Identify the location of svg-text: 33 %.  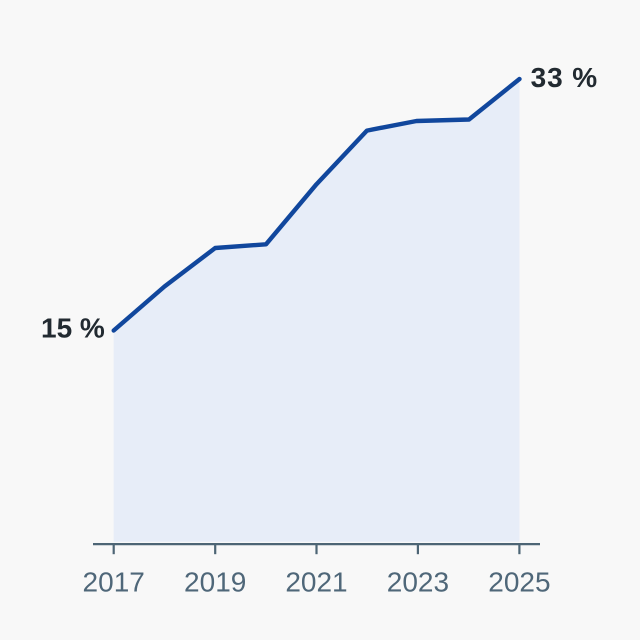
(564, 77).